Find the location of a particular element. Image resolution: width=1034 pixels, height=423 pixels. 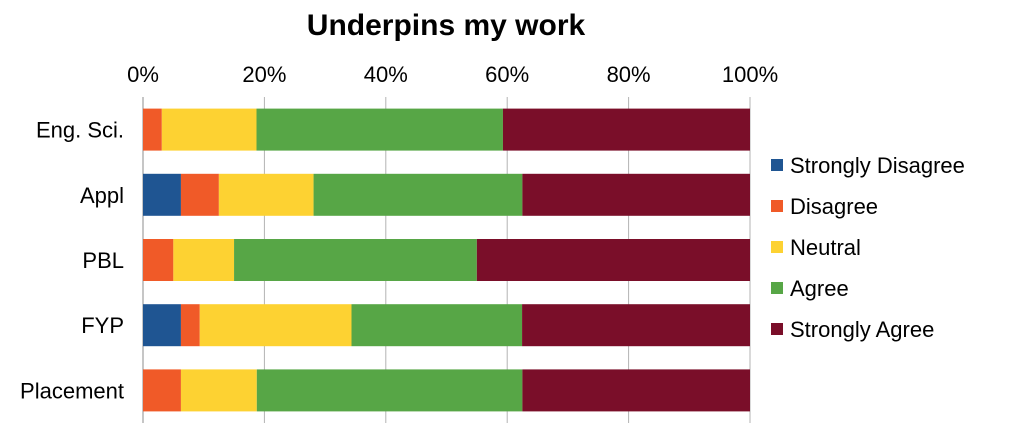

legend-label: Disagree is located at coordinates (834, 206).